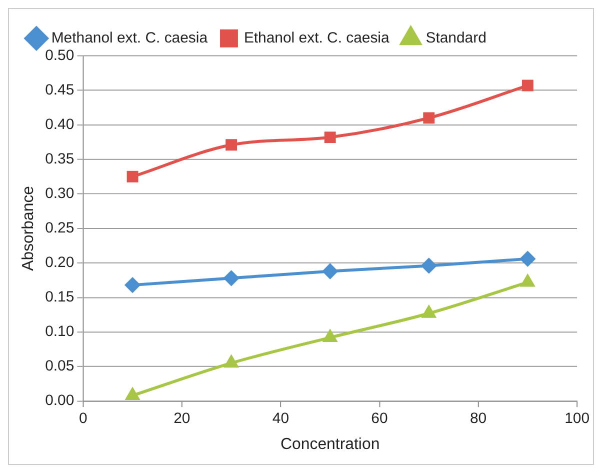 The width and height of the screenshot is (602, 473). What do you see at coordinates (182, 419) in the screenshot?
I see `x-tick-label: 20` at bounding box center [182, 419].